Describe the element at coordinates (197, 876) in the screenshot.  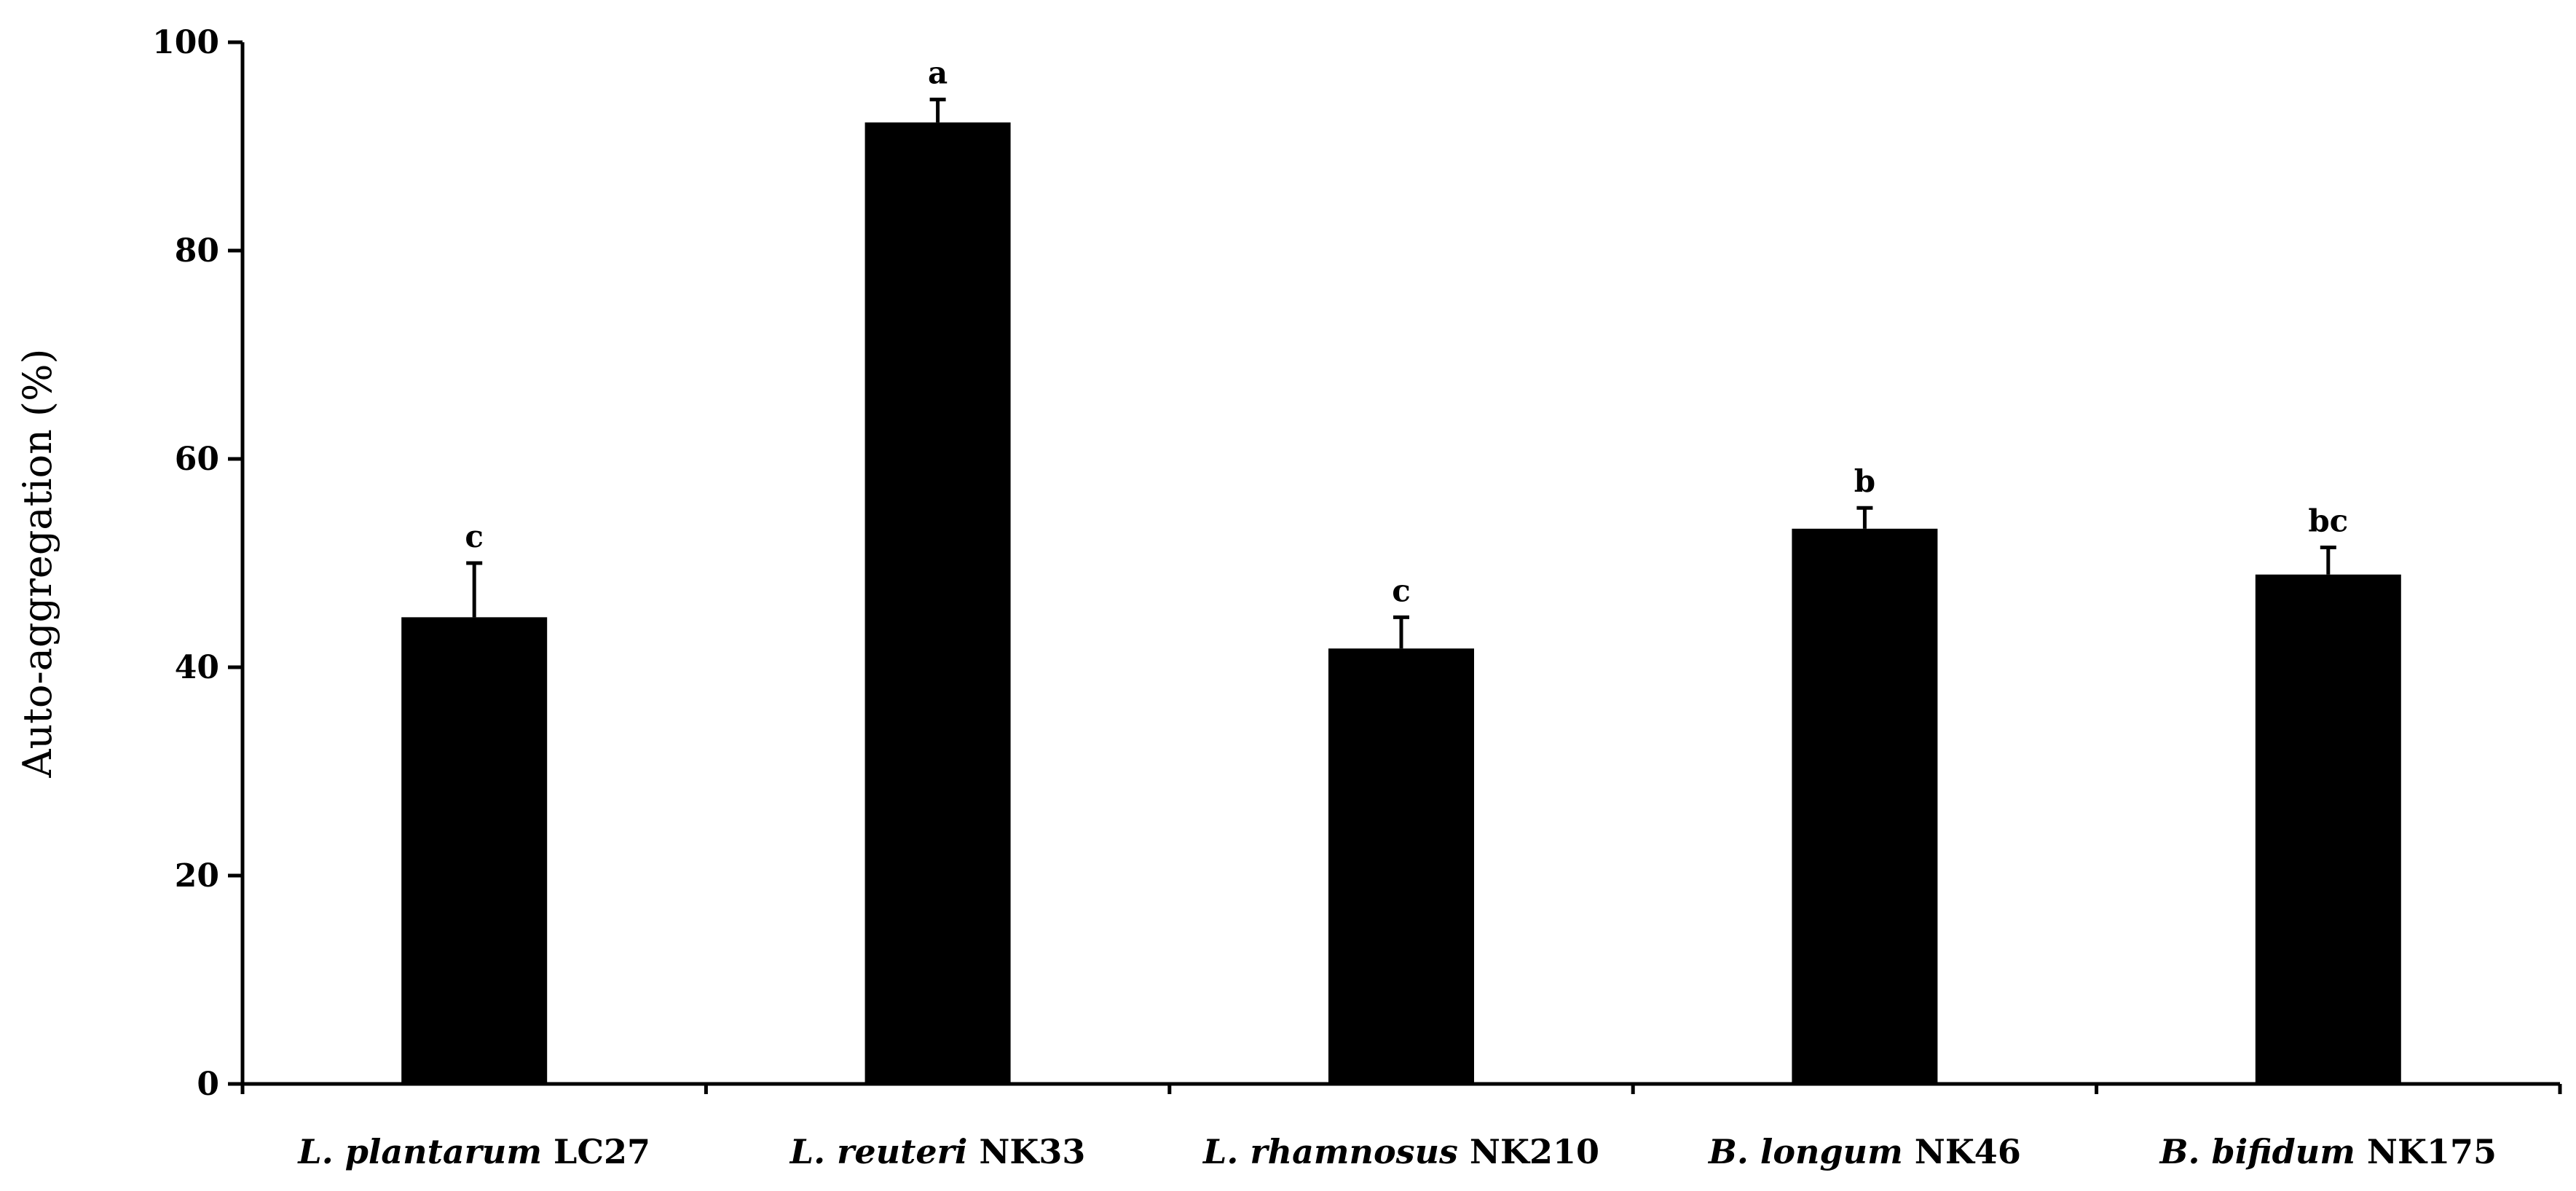
I see `y-tick-label: 20` at that location.